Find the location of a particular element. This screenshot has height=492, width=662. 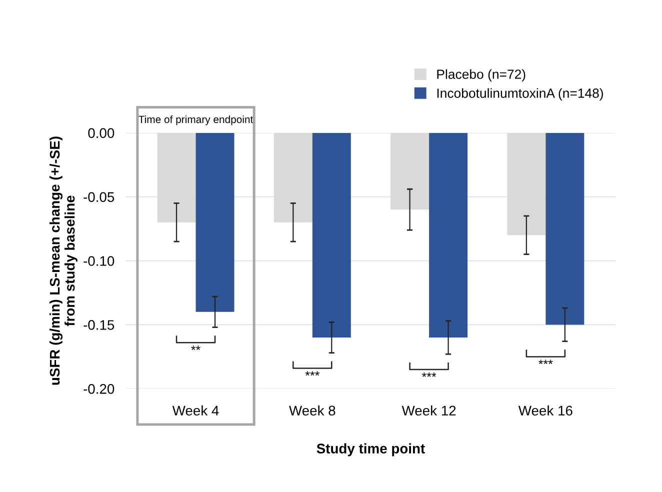

x-tick-label: Week 16 is located at coordinates (545, 410).